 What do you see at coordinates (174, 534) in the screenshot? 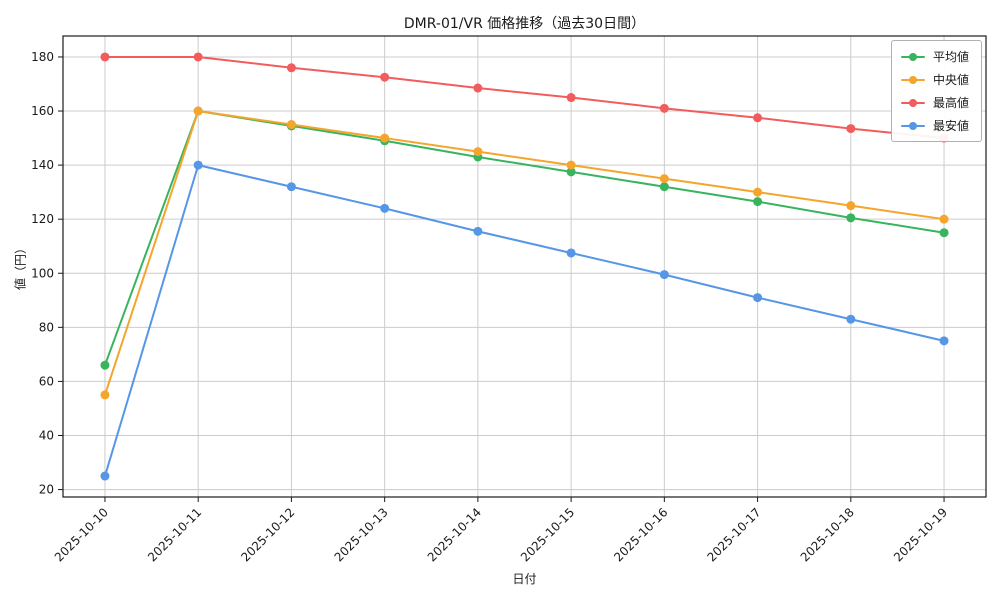
I see `x-tick-label: 2025-10-11` at bounding box center [174, 534].